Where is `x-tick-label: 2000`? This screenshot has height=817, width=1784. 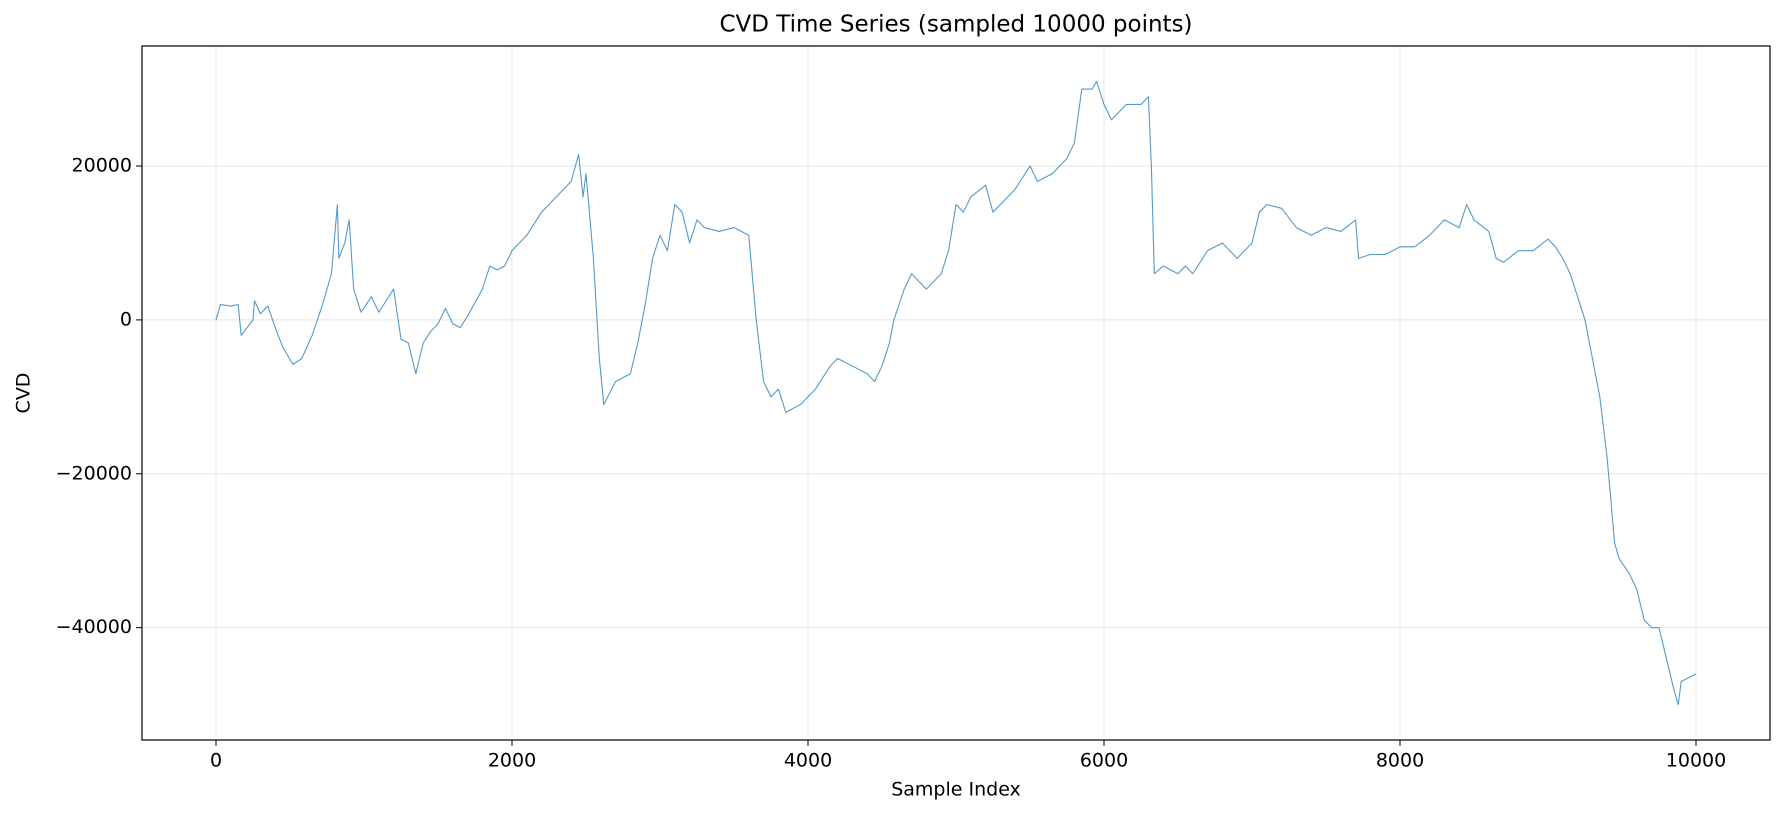
x-tick-label: 2000 is located at coordinates (512, 761).